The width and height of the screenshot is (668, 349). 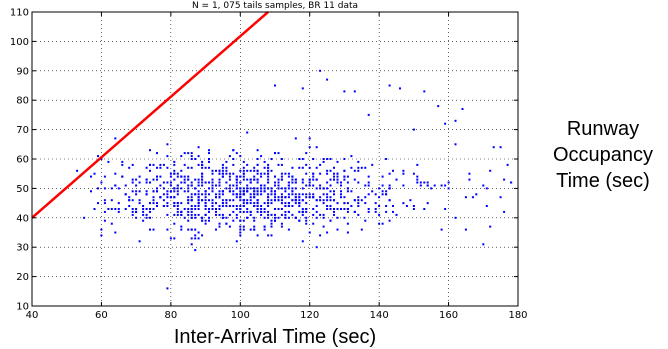 I want to click on y-tick-label: 10, so click(x=22, y=307).